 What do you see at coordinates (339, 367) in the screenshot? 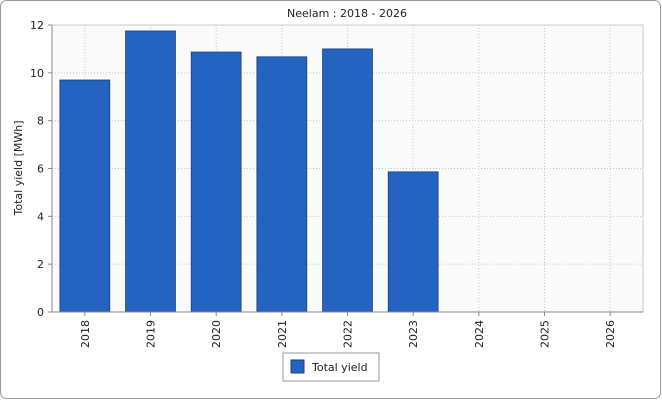
I see `legend-label: Total yield` at bounding box center [339, 367].